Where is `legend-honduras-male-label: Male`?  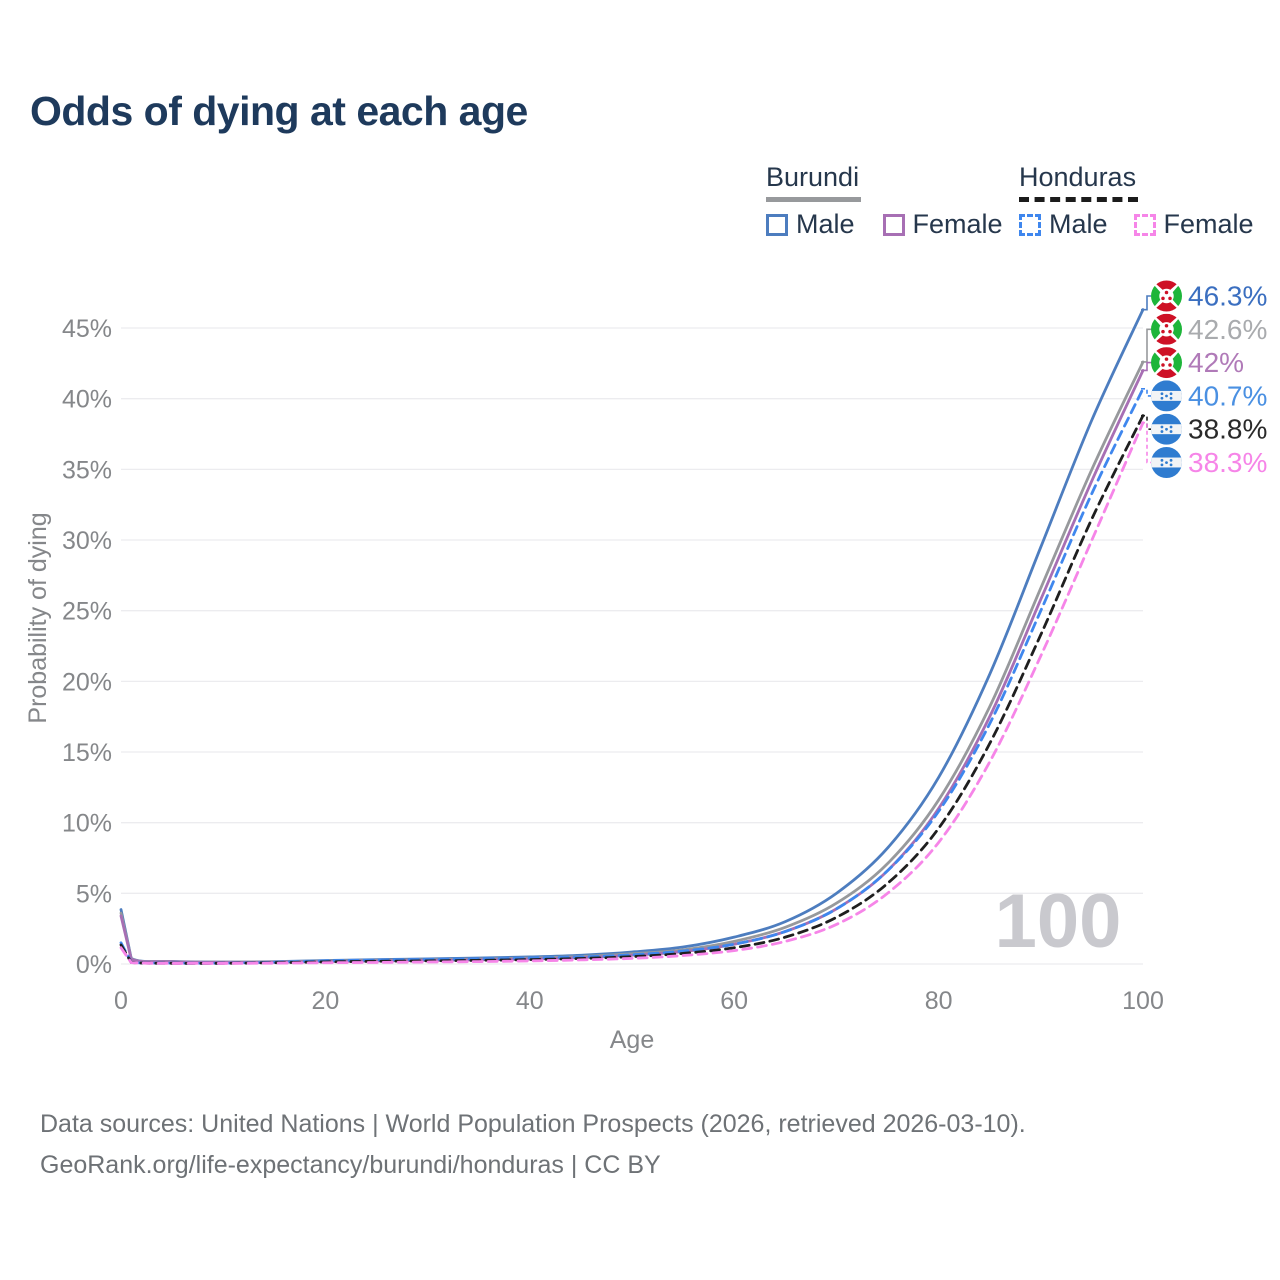
legend-honduras-male-label: Male is located at coordinates (1078, 224).